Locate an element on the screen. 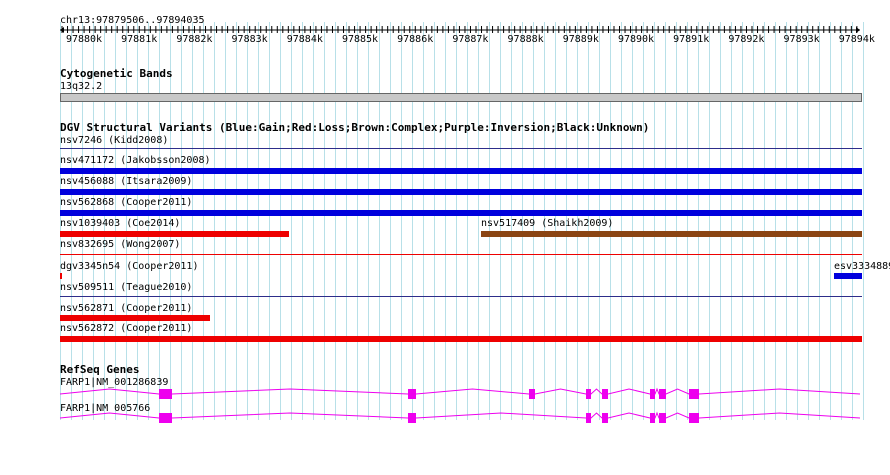  variant-bar-esv3334889 is located at coordinates (848, 276).